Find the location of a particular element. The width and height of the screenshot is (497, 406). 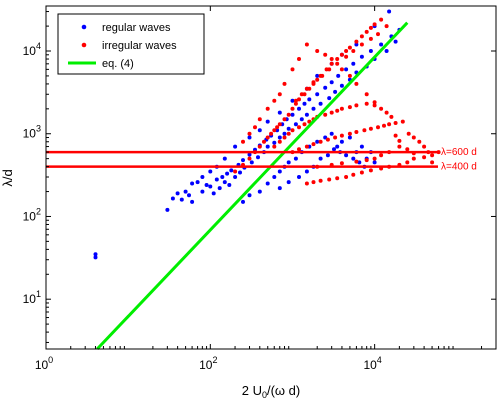

legend-label-eq4: eq. (4) is located at coordinates (118, 64).